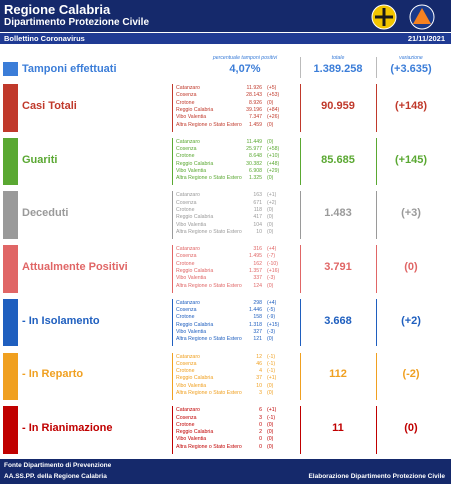  What do you see at coordinates (255, 324) in the screenshot?
I see `province-value: 1.318` at bounding box center [255, 324].